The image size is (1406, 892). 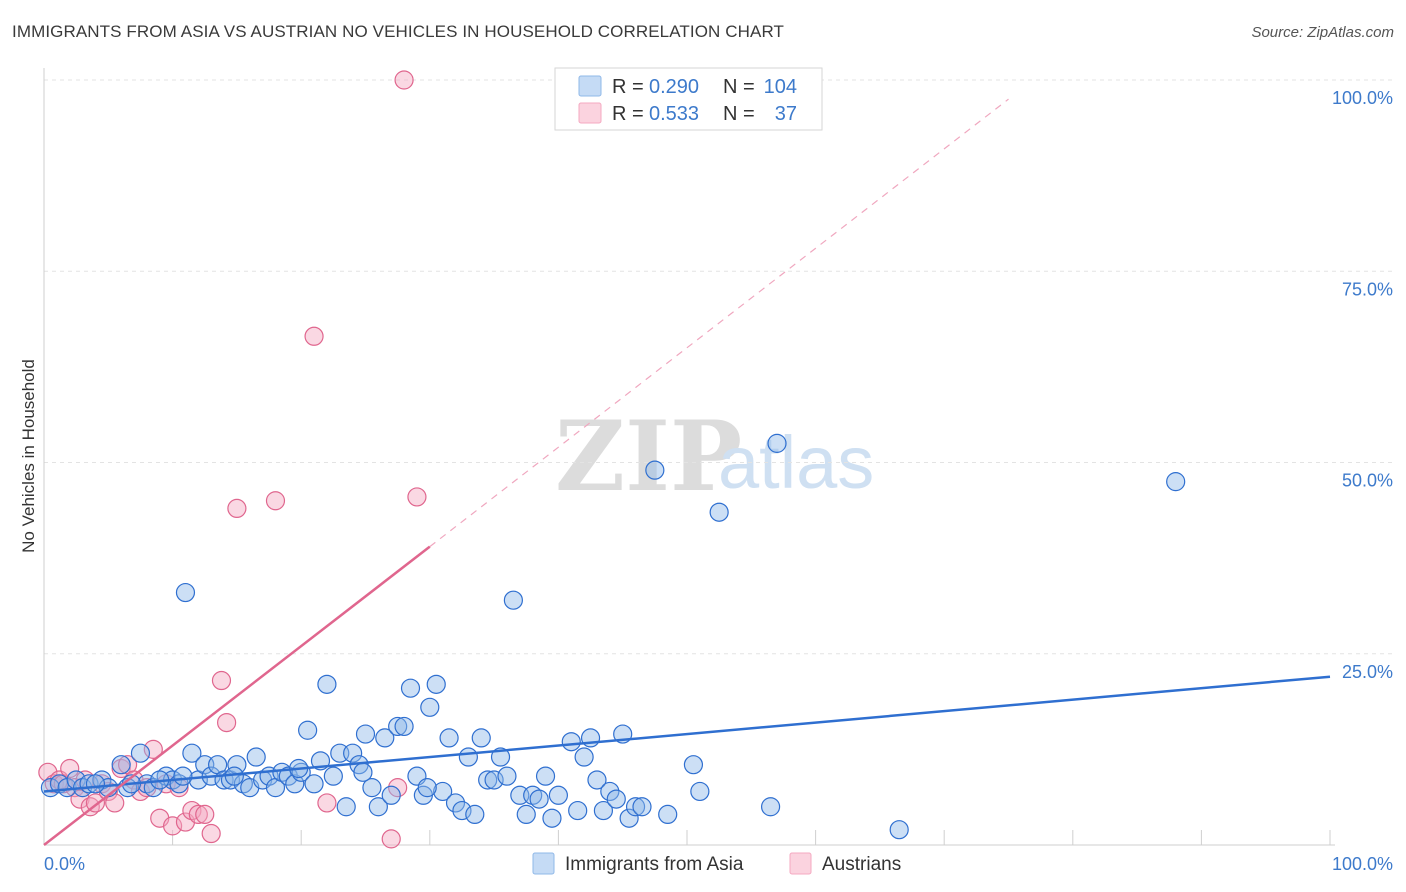 I want to click on bottom-legend-label-asia: Immigrants from Asia, so click(x=654, y=864).